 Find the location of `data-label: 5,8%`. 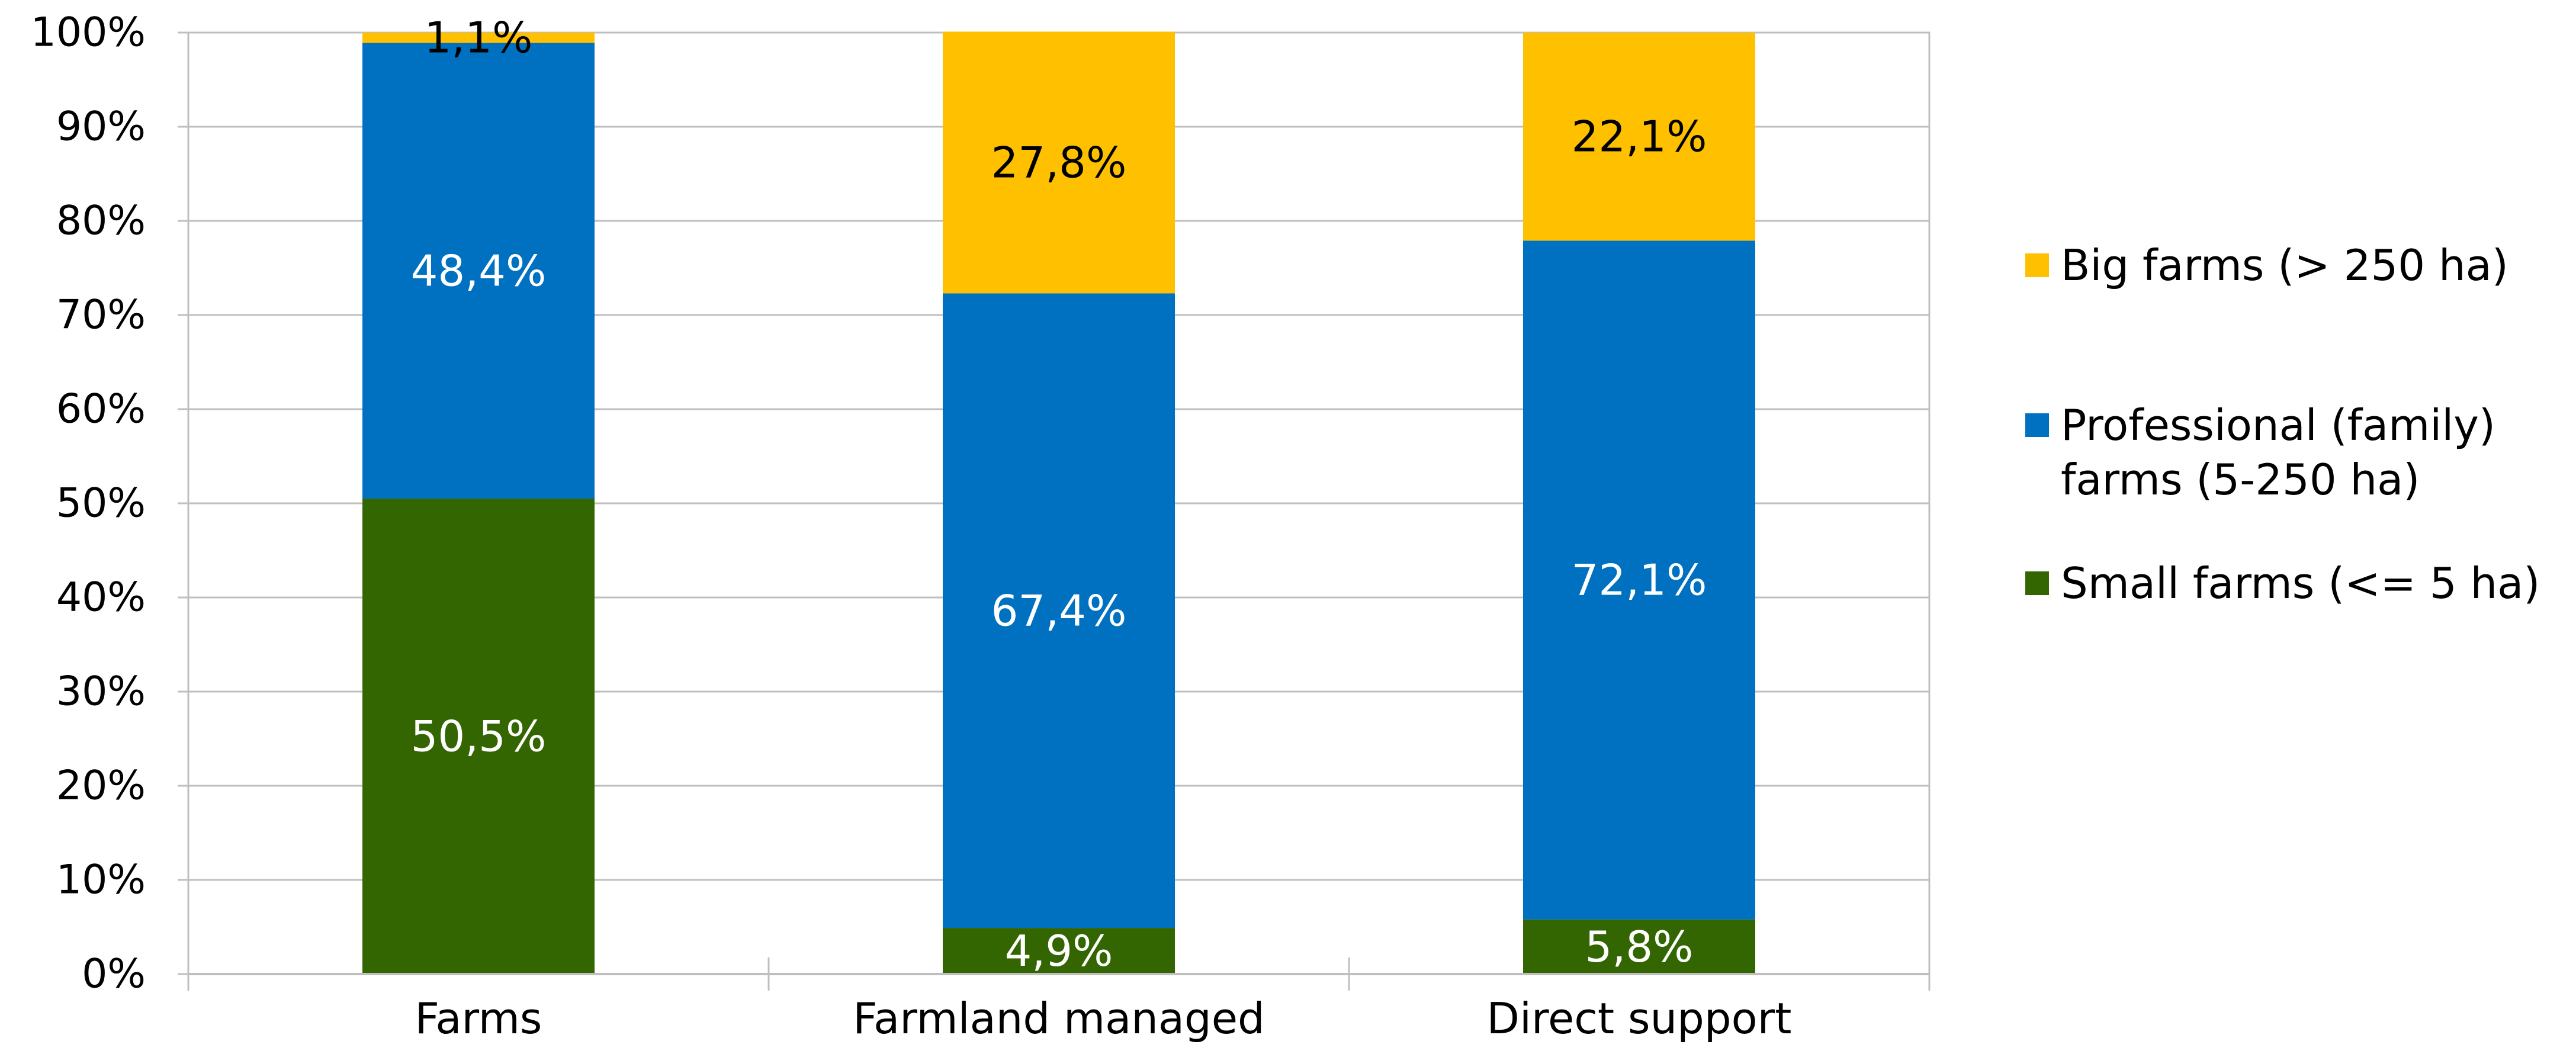

data-label: 5,8% is located at coordinates (1639, 947).